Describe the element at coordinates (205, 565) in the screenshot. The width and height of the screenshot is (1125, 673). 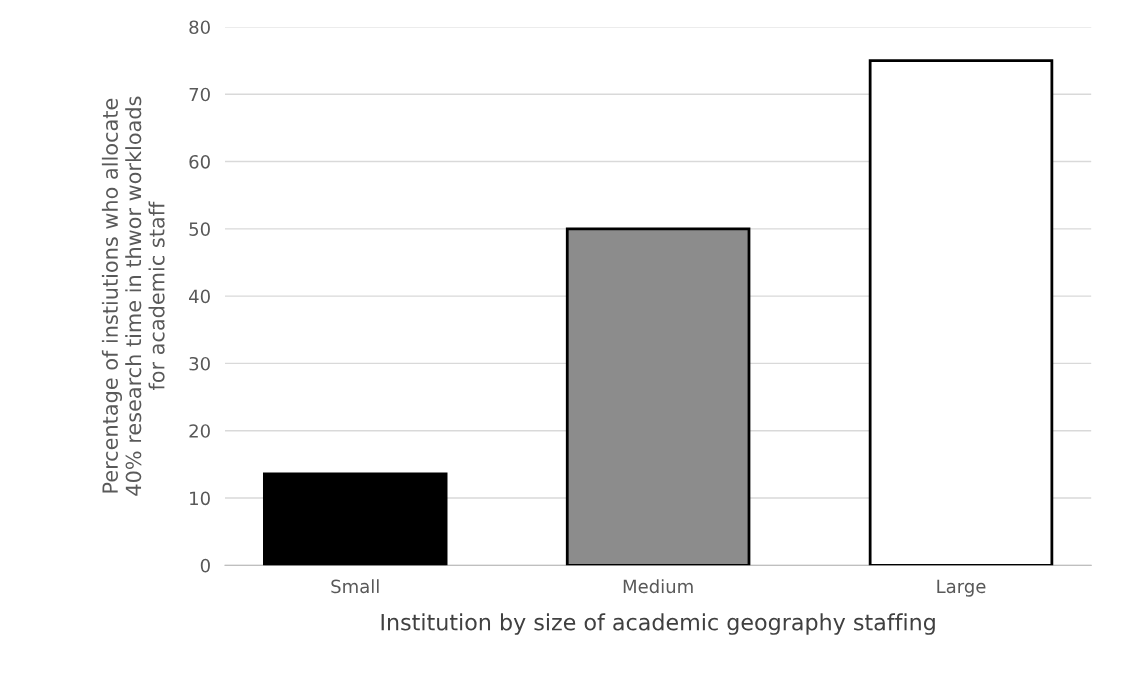
I see `y-tick-label: 0` at that location.